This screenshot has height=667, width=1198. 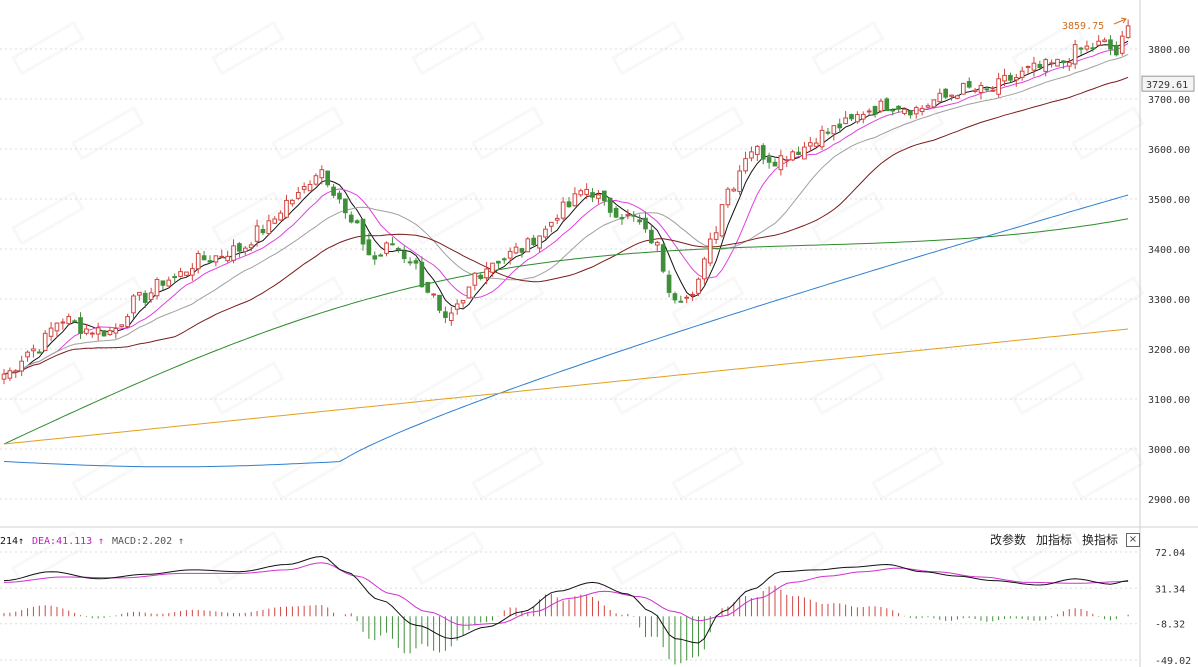 I want to click on macd-axis: 72.04 31.34 -8.32 -49.02, so click(x=1173, y=607).